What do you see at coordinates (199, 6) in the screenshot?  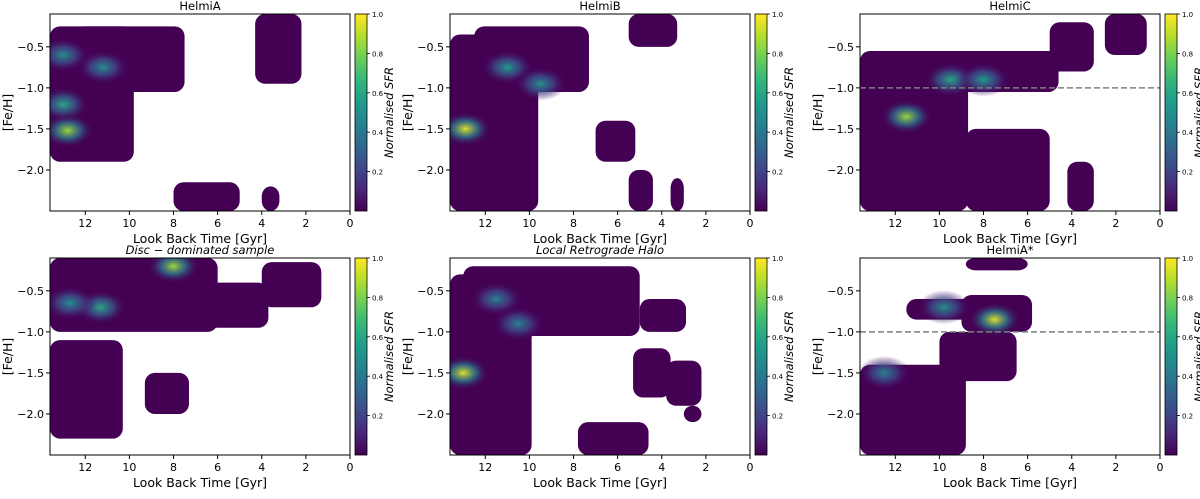 I see `panel-title: HelmiA` at bounding box center [199, 6].